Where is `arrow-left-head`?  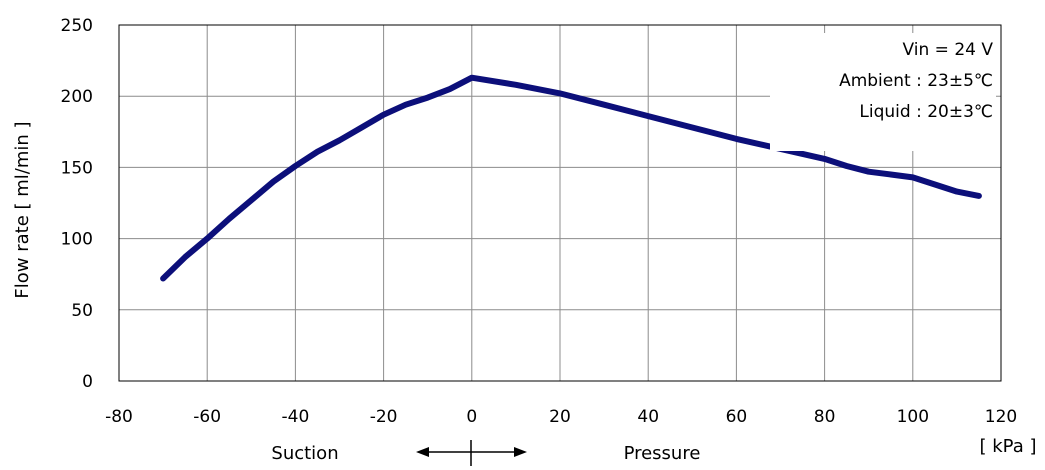
arrow-left-head is located at coordinates (422, 452).